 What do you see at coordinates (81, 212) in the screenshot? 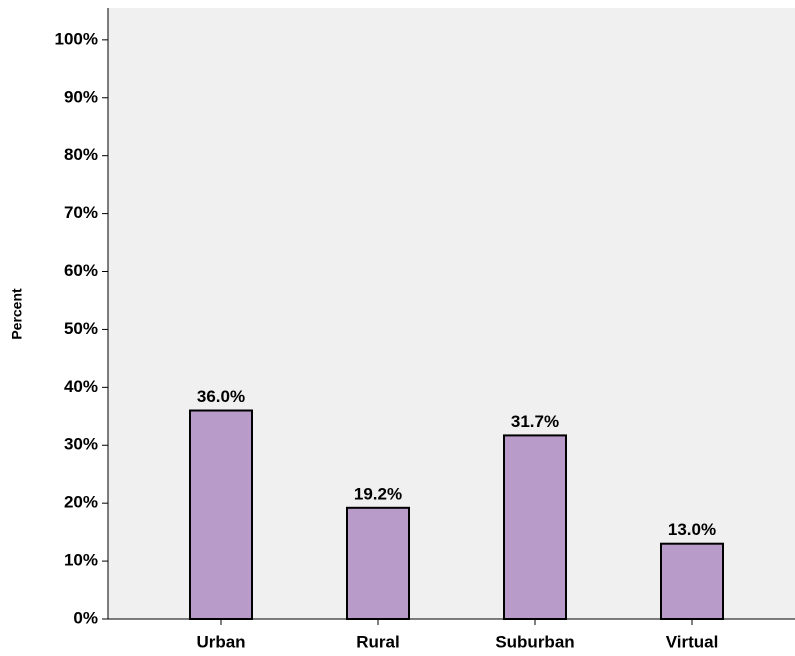
I see `y-tick-label: 70%` at bounding box center [81, 212].